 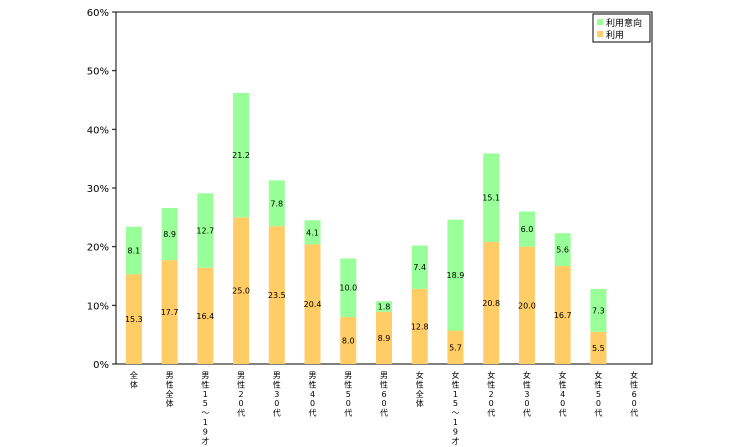 What do you see at coordinates (98, 130) in the screenshot?
I see `y-tick-label: 40%` at bounding box center [98, 130].